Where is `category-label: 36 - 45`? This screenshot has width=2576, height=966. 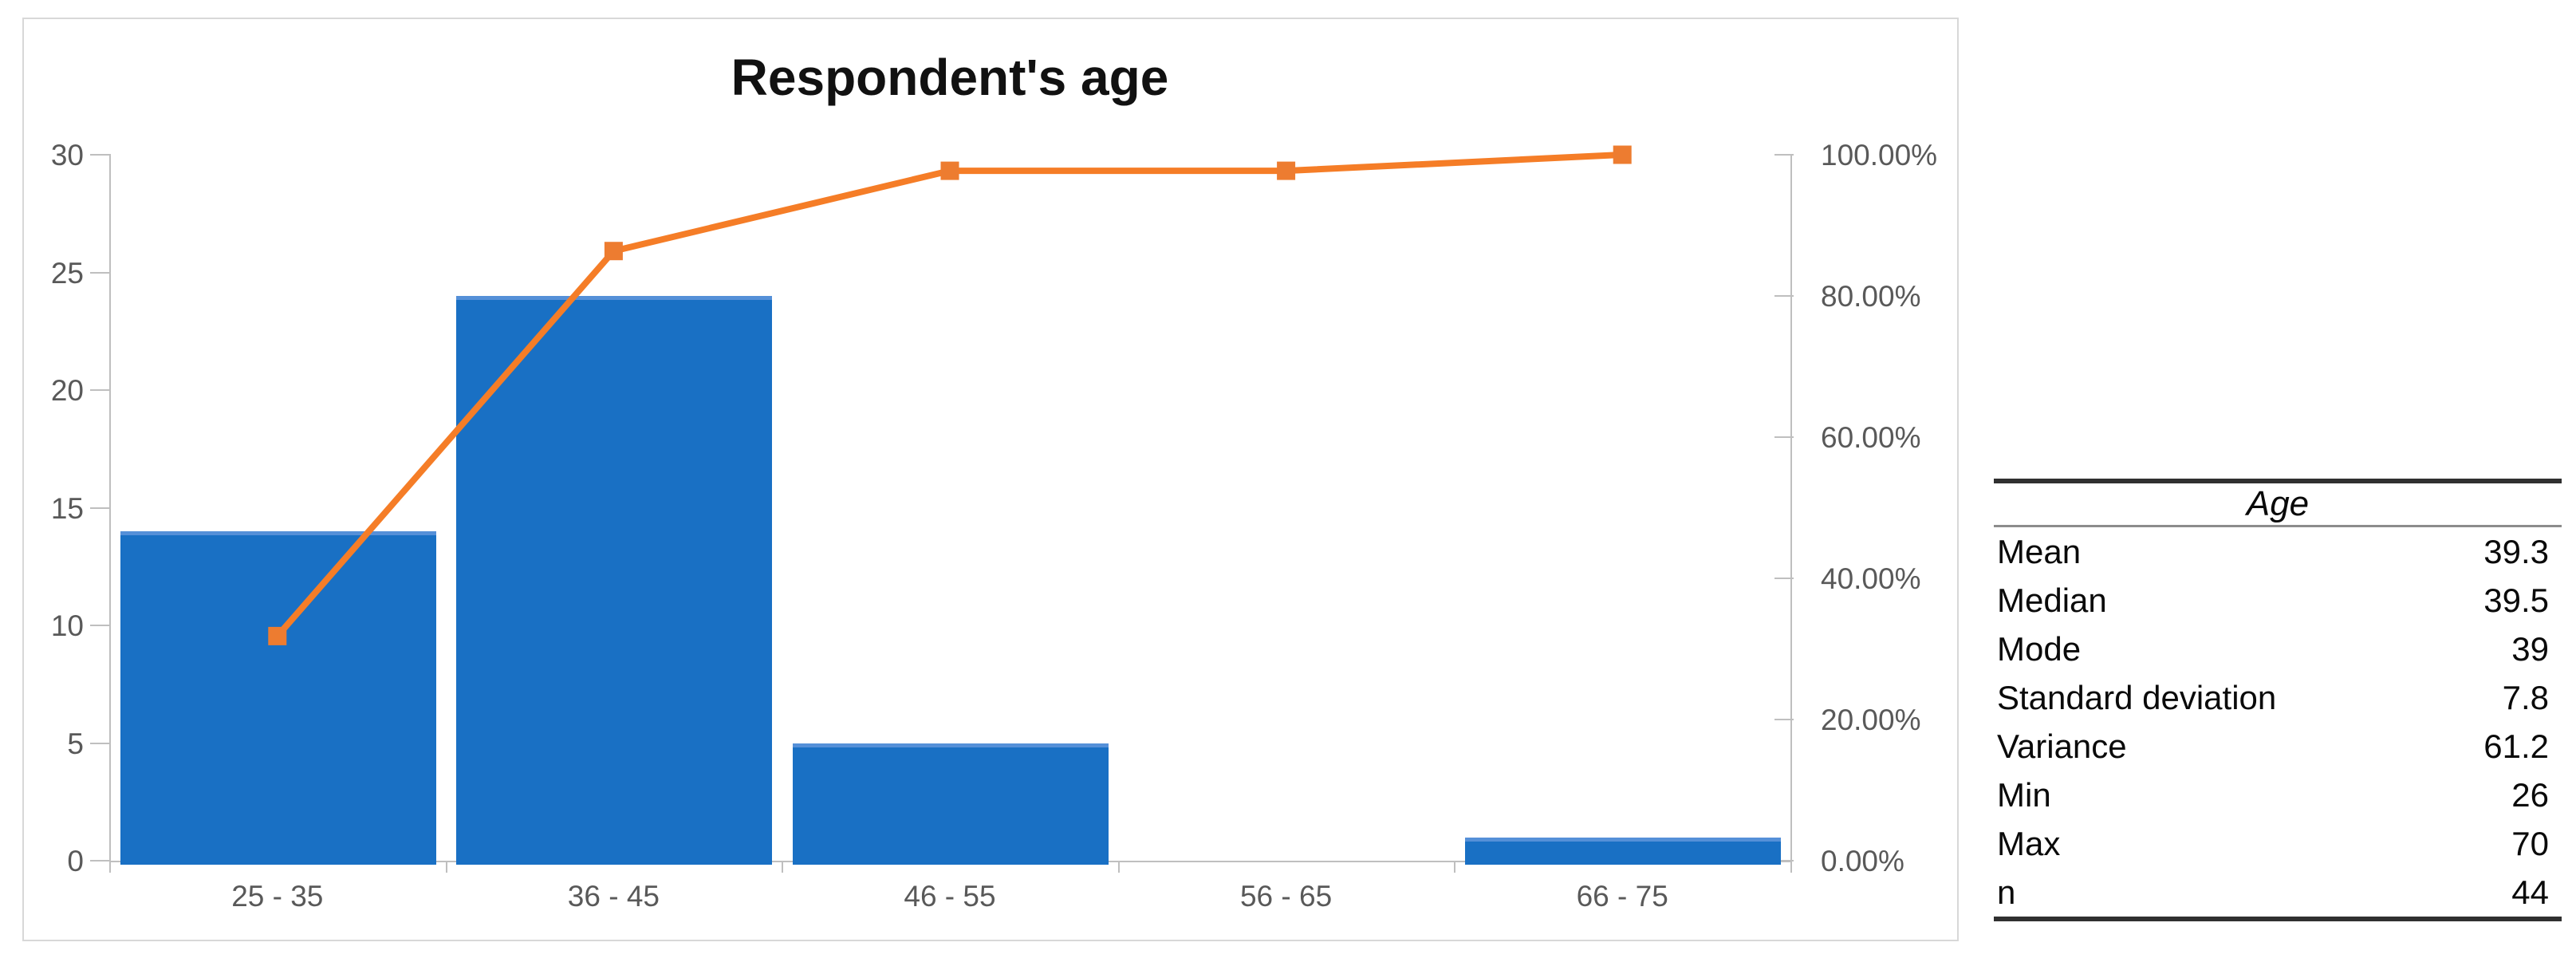 category-label: 36 - 45 is located at coordinates (613, 896).